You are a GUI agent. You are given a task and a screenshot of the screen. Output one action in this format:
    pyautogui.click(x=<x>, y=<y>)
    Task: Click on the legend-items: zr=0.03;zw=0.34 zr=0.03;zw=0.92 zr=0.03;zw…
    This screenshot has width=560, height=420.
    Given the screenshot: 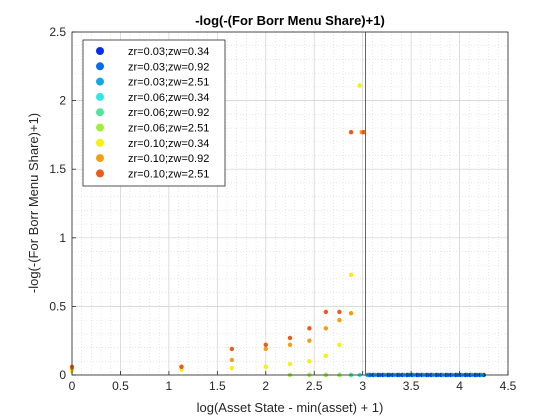 What is the action you would take?
    pyautogui.click(x=152, y=113)
    